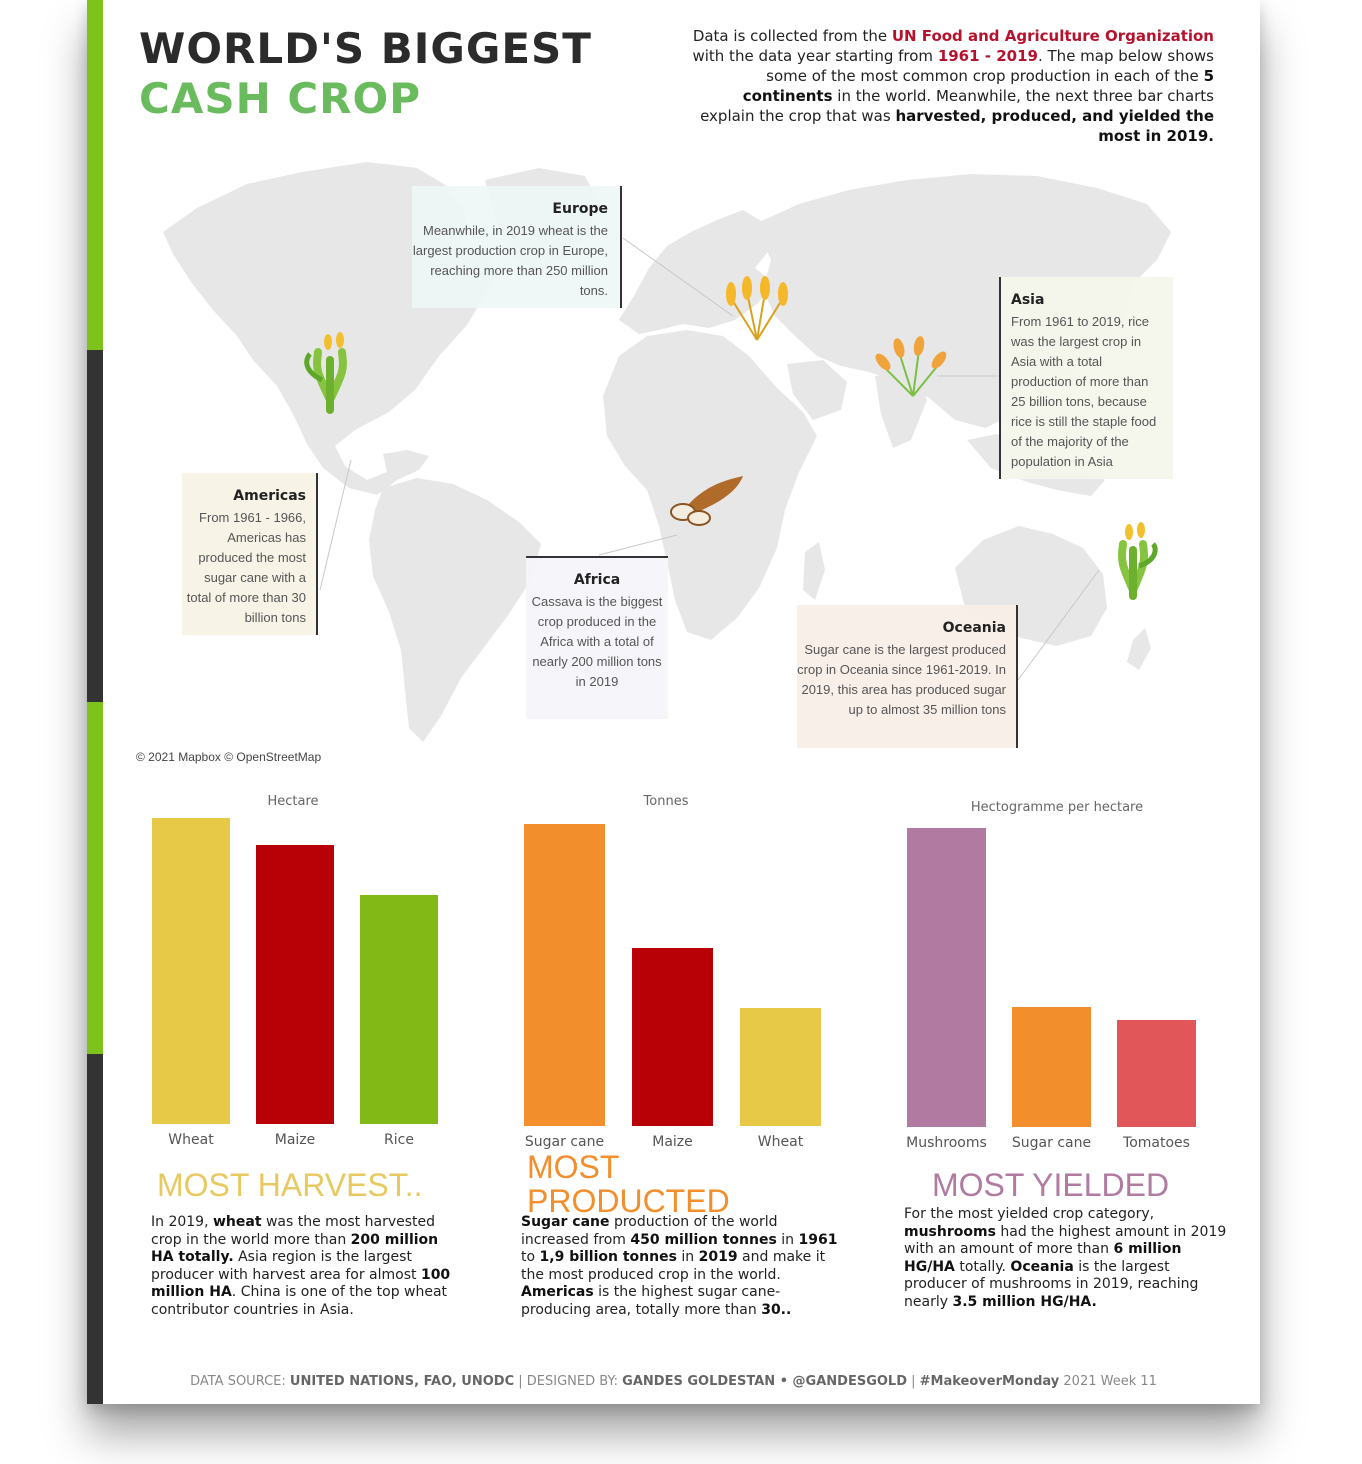 The width and height of the screenshot is (1362, 1464). What do you see at coordinates (989, 1381) in the screenshot?
I see `footer-hashtag: #MakeoverMonday` at bounding box center [989, 1381].